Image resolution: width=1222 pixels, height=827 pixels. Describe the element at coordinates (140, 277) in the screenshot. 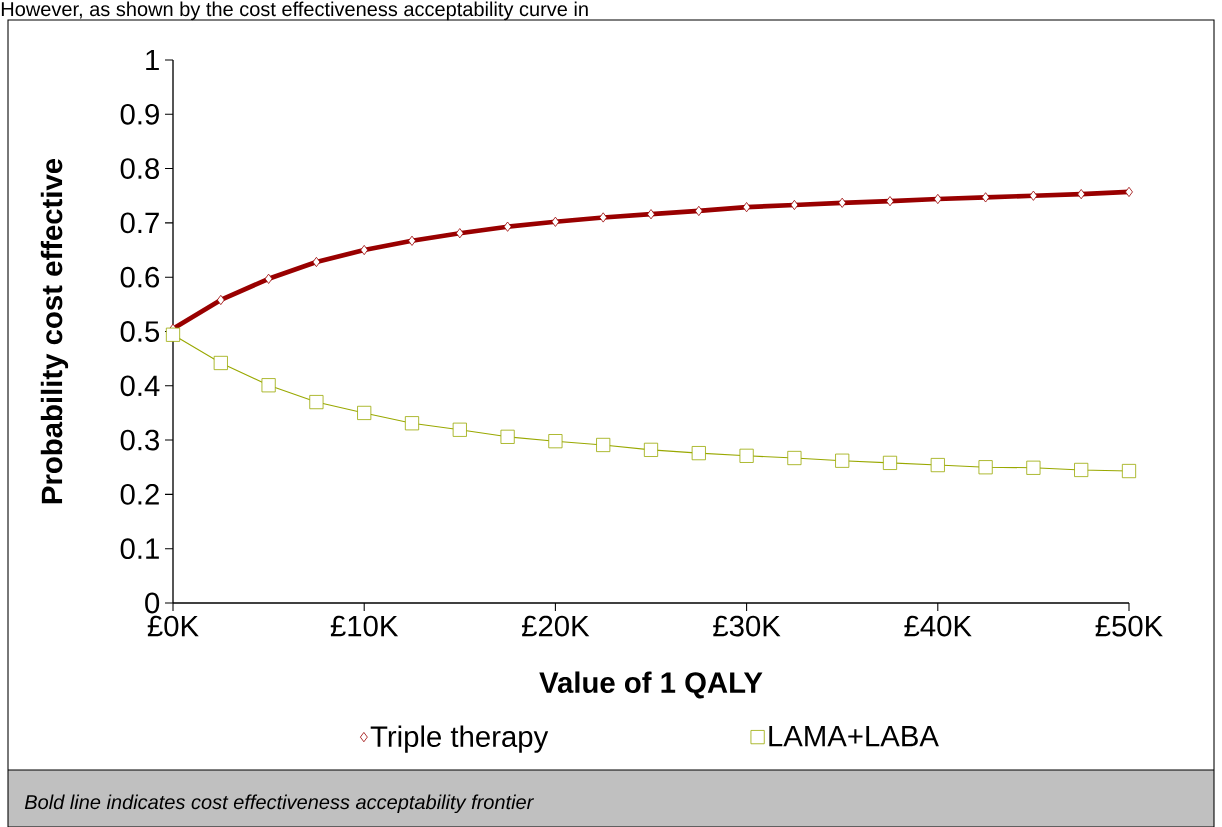

I see `y-tick-label: 0.6` at that location.